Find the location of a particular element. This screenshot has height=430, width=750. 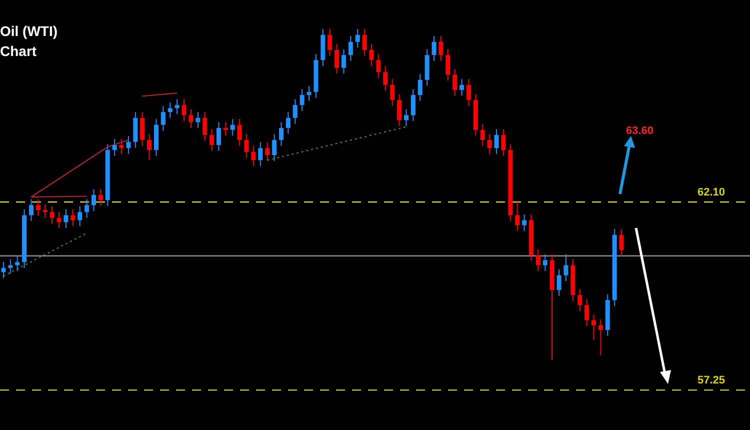

ref-line-label: 62.10 is located at coordinates (711, 192).